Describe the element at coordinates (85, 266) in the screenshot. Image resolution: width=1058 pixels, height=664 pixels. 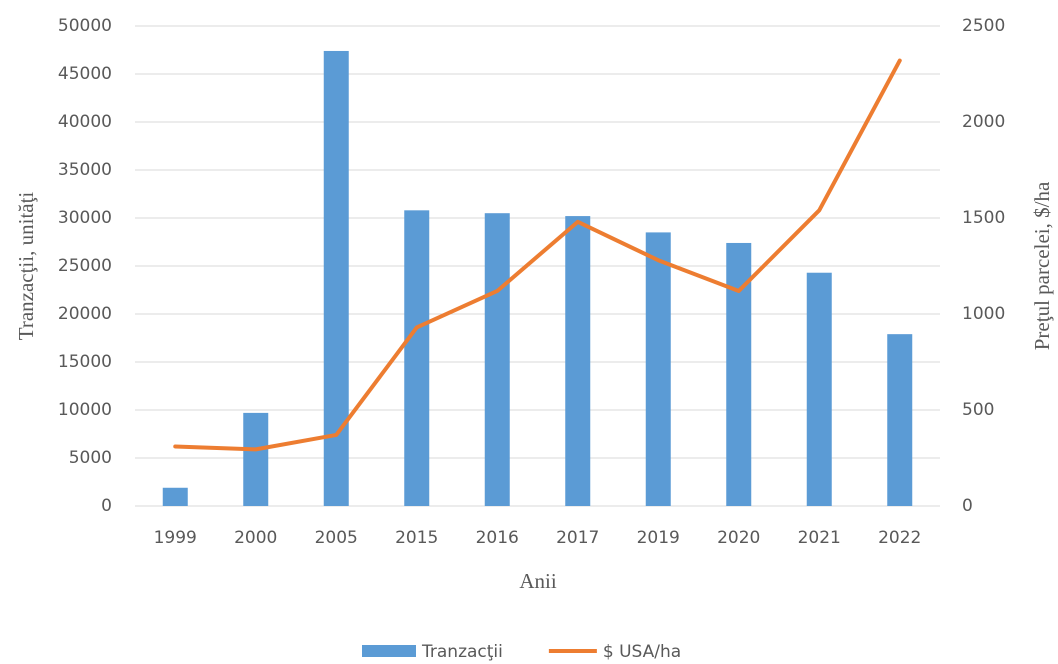
I see `y-tick-label: 25000` at that location.